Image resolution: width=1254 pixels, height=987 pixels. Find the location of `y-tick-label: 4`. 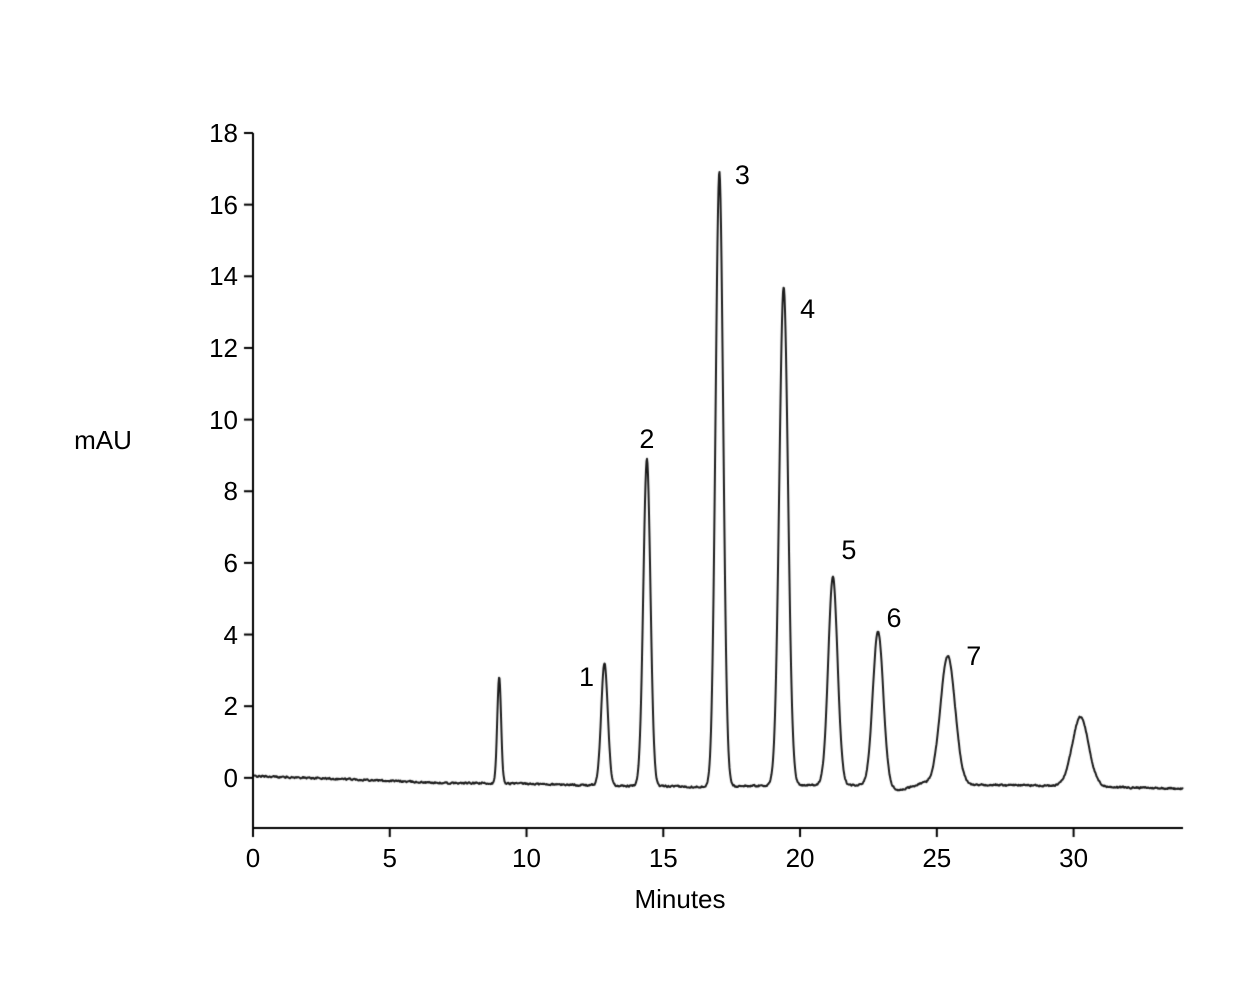

y-tick-label: 4 is located at coordinates (230, 634).